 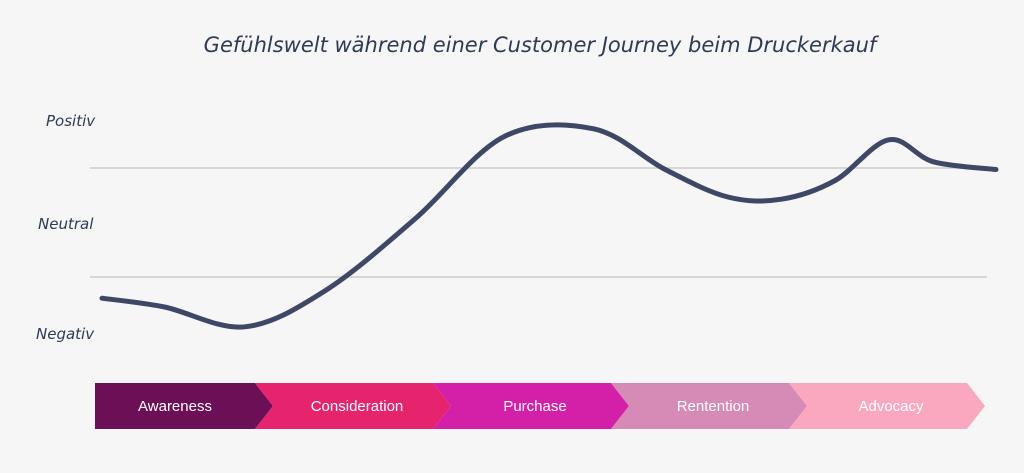 What do you see at coordinates (534, 406) in the screenshot?
I see `stage-label-purchase: Purchase` at bounding box center [534, 406].